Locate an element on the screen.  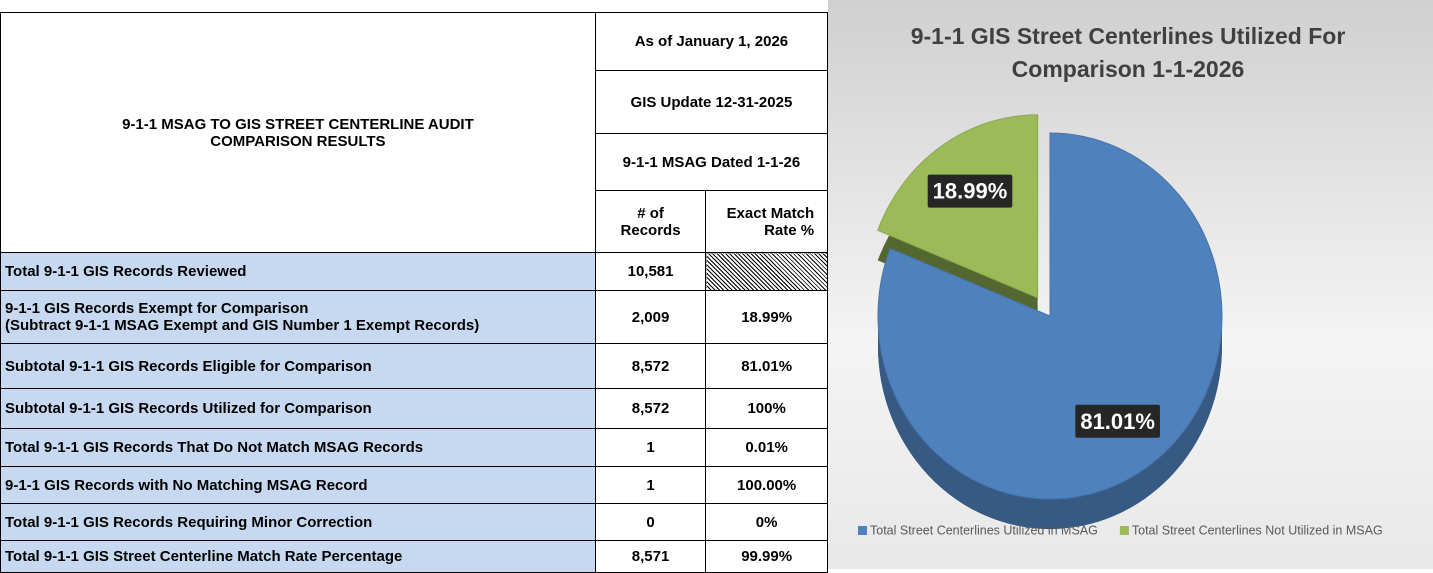
header-cell: GIS Update 12-31-2025 is located at coordinates (711, 102).